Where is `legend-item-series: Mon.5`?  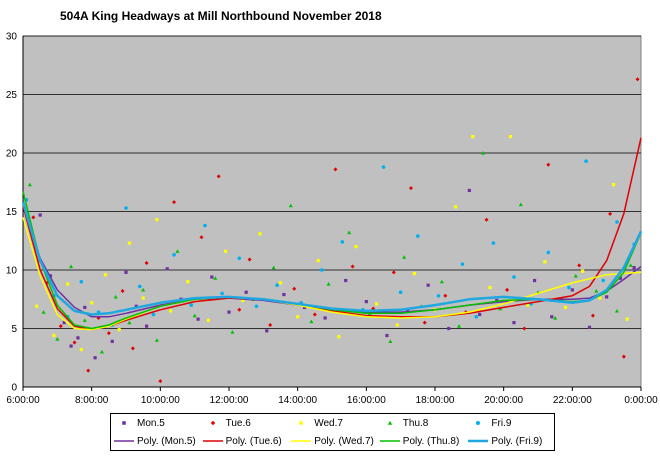
legend-item-series: Mon.5 is located at coordinates (155, 423).